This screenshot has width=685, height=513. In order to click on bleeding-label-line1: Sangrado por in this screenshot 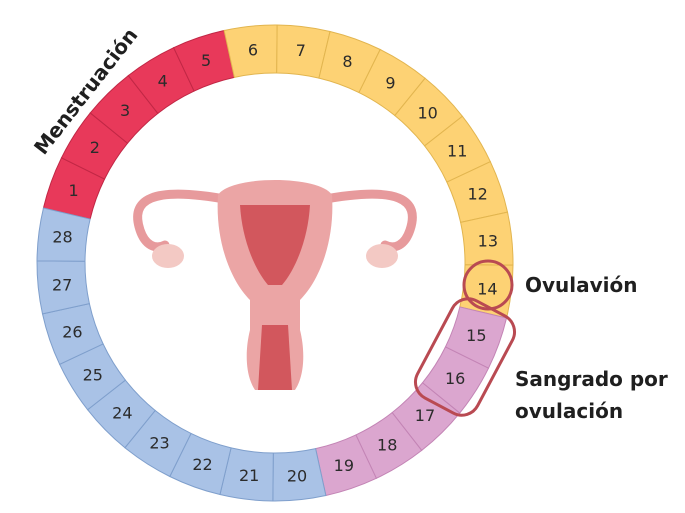, I will do `click(591, 379)`.